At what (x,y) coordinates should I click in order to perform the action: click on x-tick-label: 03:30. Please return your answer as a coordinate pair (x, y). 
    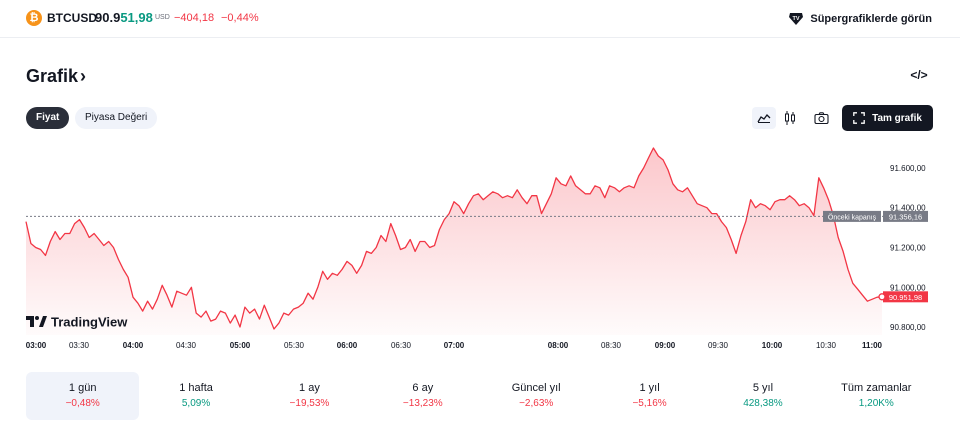
    Looking at the image, I should click on (79, 345).